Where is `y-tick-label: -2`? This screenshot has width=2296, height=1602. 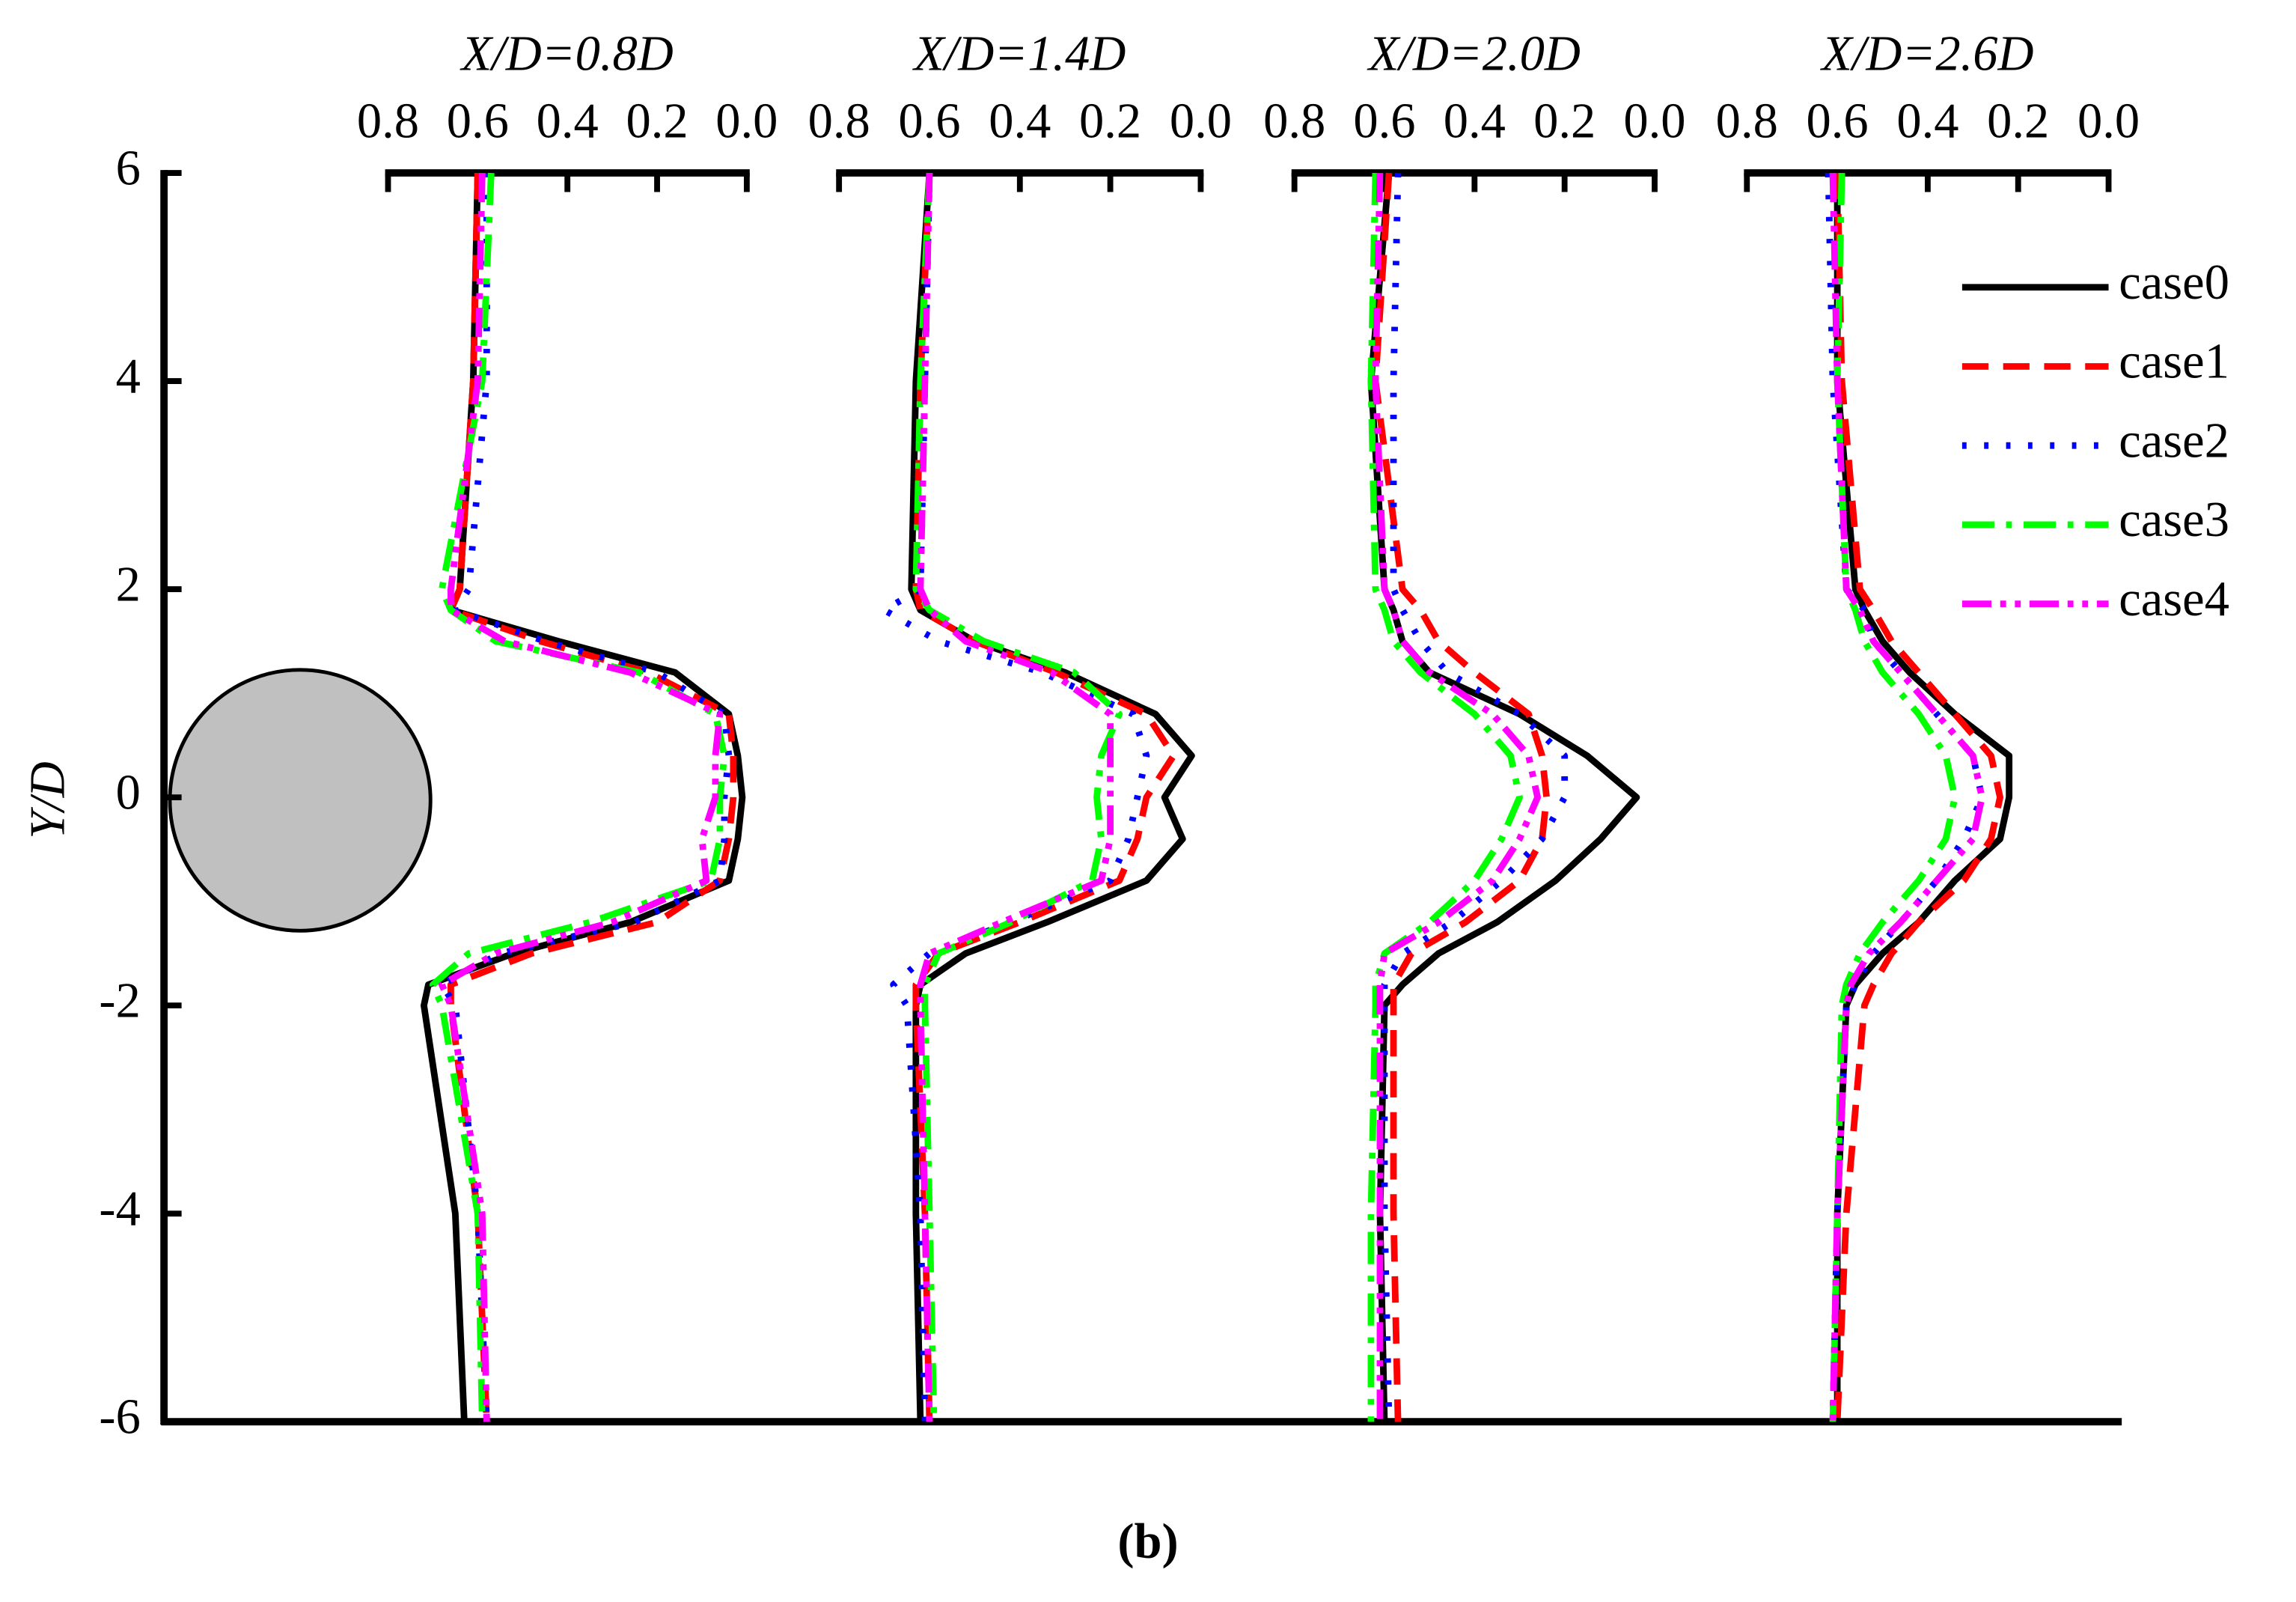
y-tick-label: -2 is located at coordinates (119, 1000).